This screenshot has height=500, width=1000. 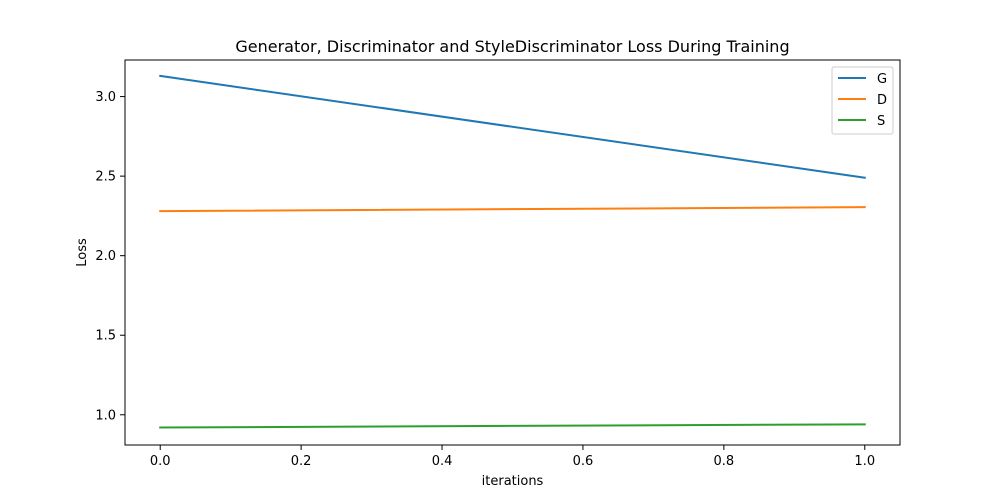 I want to click on y-tick-label: 1.5, so click(x=105, y=336).